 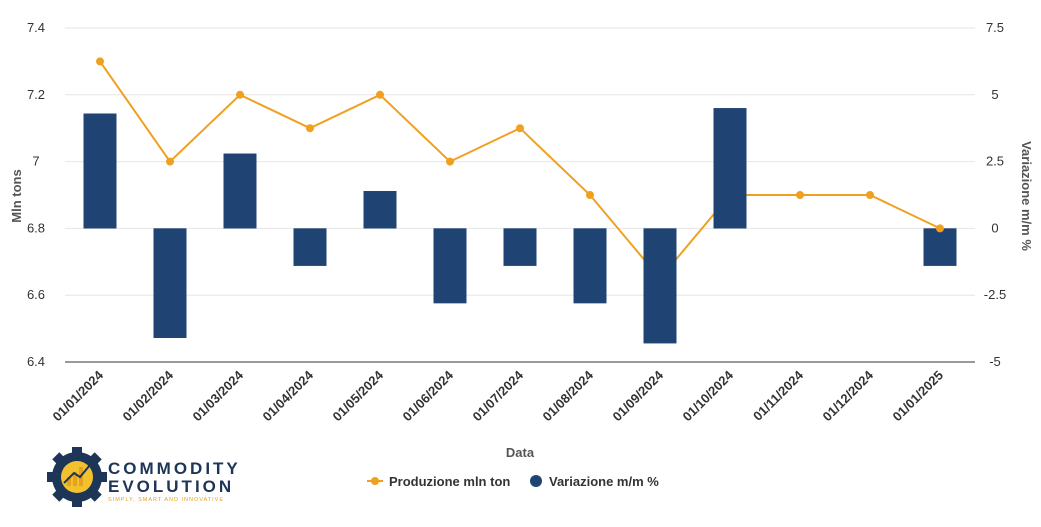 I want to click on x-tick-label: 01/04/2024, so click(x=287, y=395).